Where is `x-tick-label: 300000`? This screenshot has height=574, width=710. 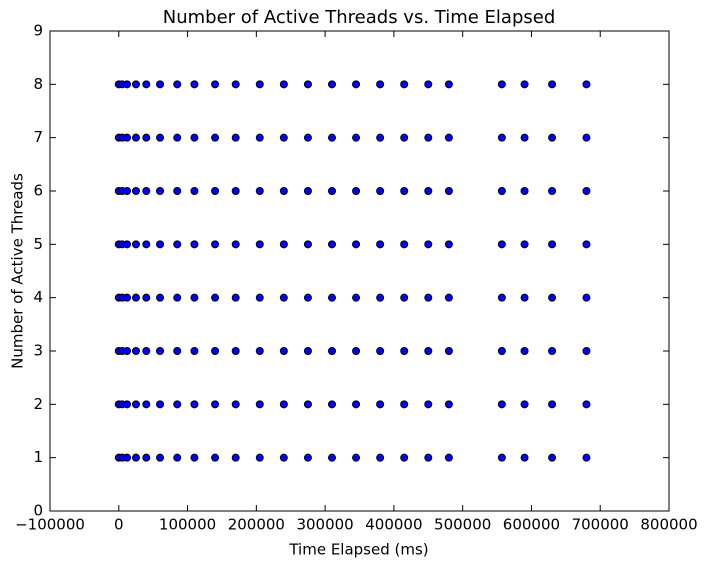 x-tick-label: 300000 is located at coordinates (324, 525).